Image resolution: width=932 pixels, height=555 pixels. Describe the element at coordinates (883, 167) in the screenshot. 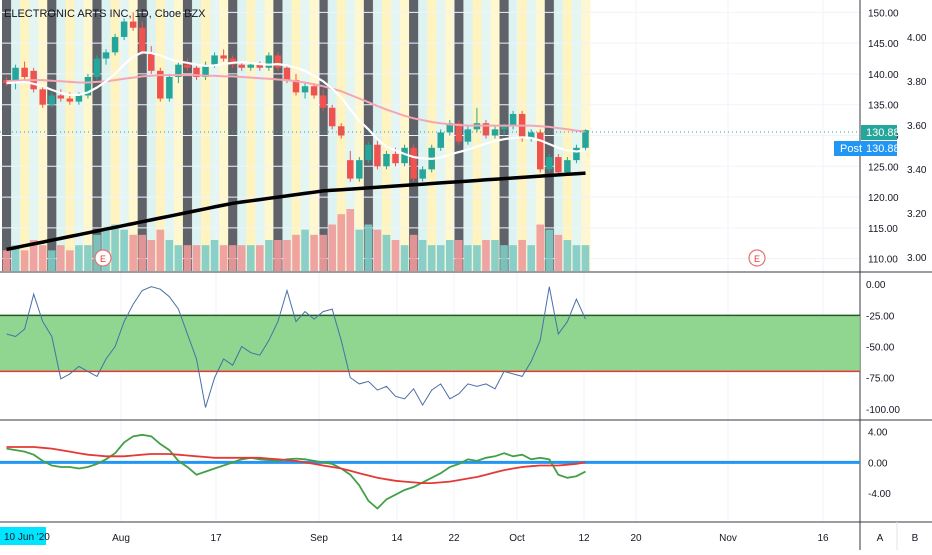

I see `price-tick-label: 125.00` at that location.